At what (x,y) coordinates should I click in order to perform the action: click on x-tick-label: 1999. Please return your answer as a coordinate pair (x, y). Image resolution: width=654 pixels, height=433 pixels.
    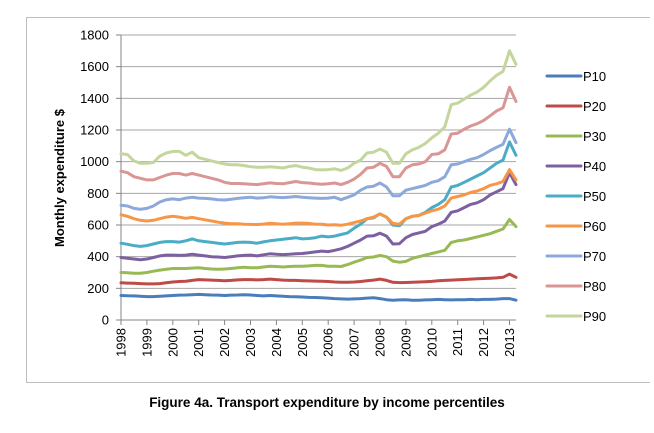
    Looking at the image, I should click on (146, 342).